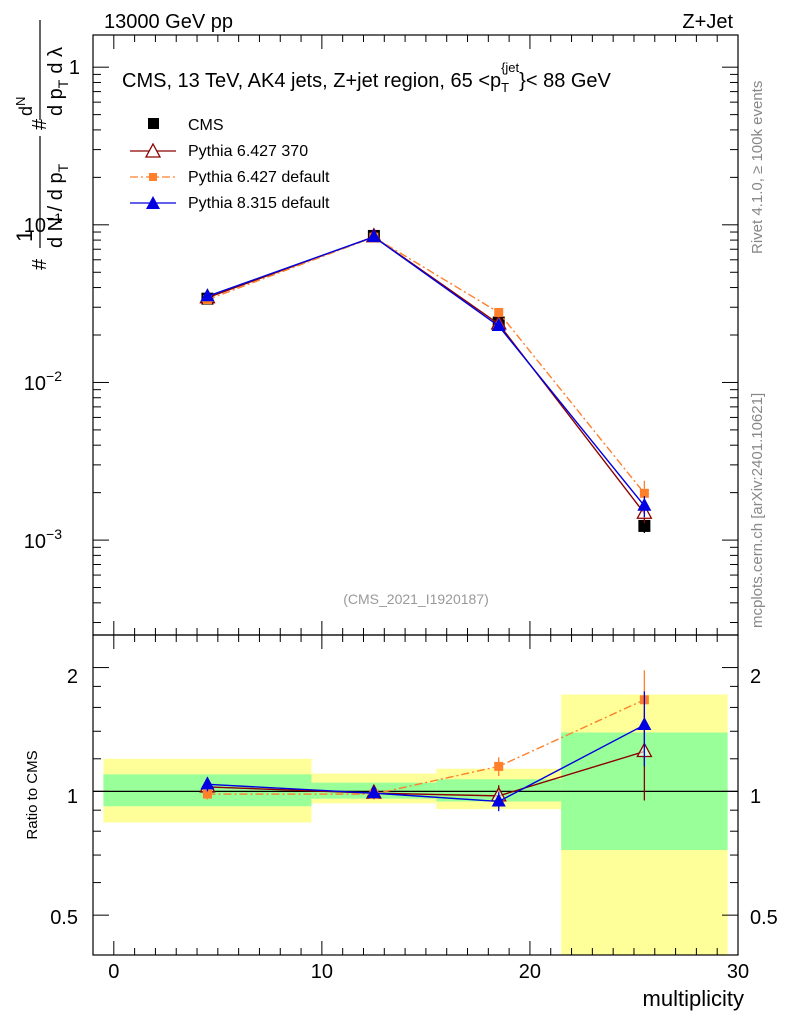 The image size is (786, 1024). What do you see at coordinates (757, 167) in the screenshot?
I see `rivet-label: Rivet 4.1.0, ≥ 100k events` at bounding box center [757, 167].